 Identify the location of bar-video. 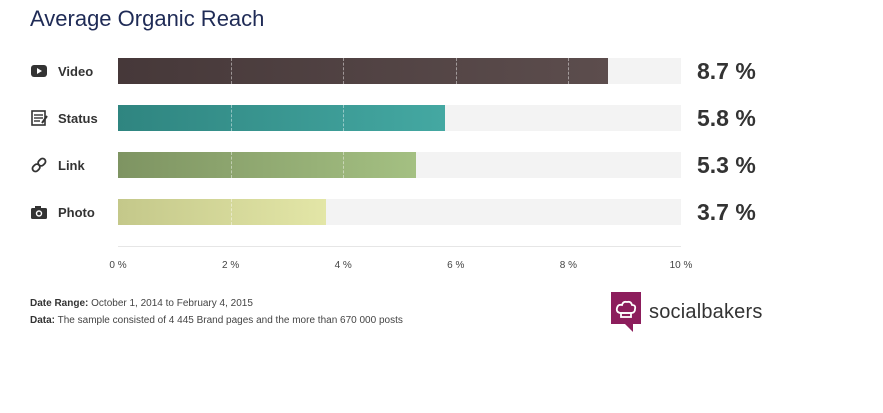
(363, 71).